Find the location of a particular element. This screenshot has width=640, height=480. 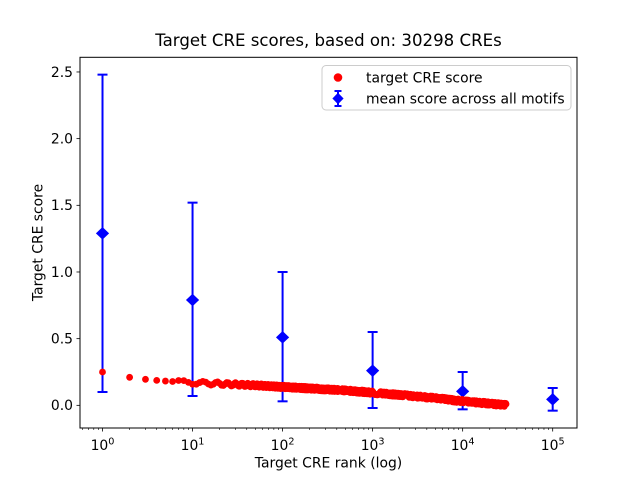

legend-label-target-score: target CRE score is located at coordinates (424, 79).